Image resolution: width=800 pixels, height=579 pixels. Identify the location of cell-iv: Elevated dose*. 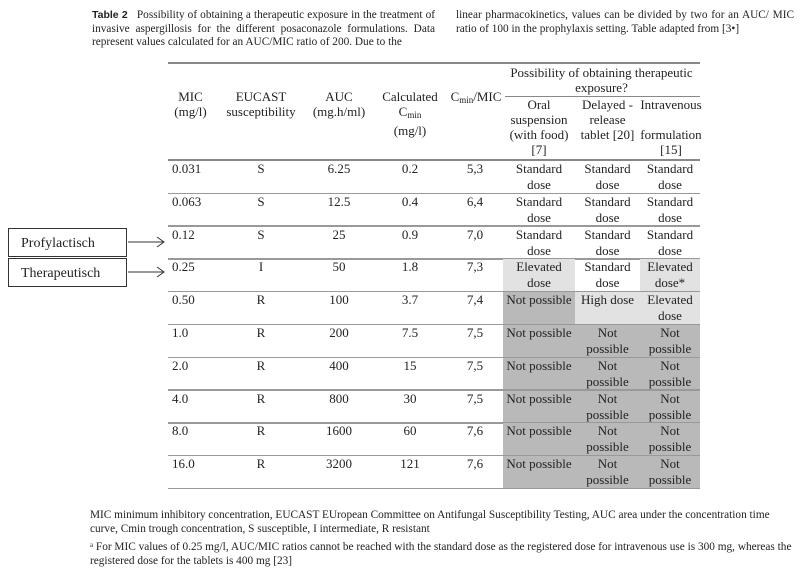
(670, 276).